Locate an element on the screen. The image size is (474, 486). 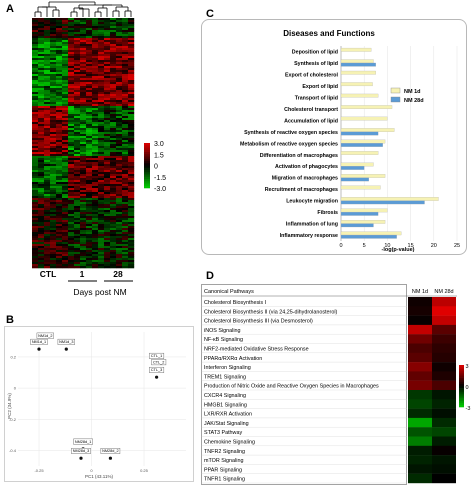
chart-c-category-label: Cholesterol transport is located at coordinates (311, 110).